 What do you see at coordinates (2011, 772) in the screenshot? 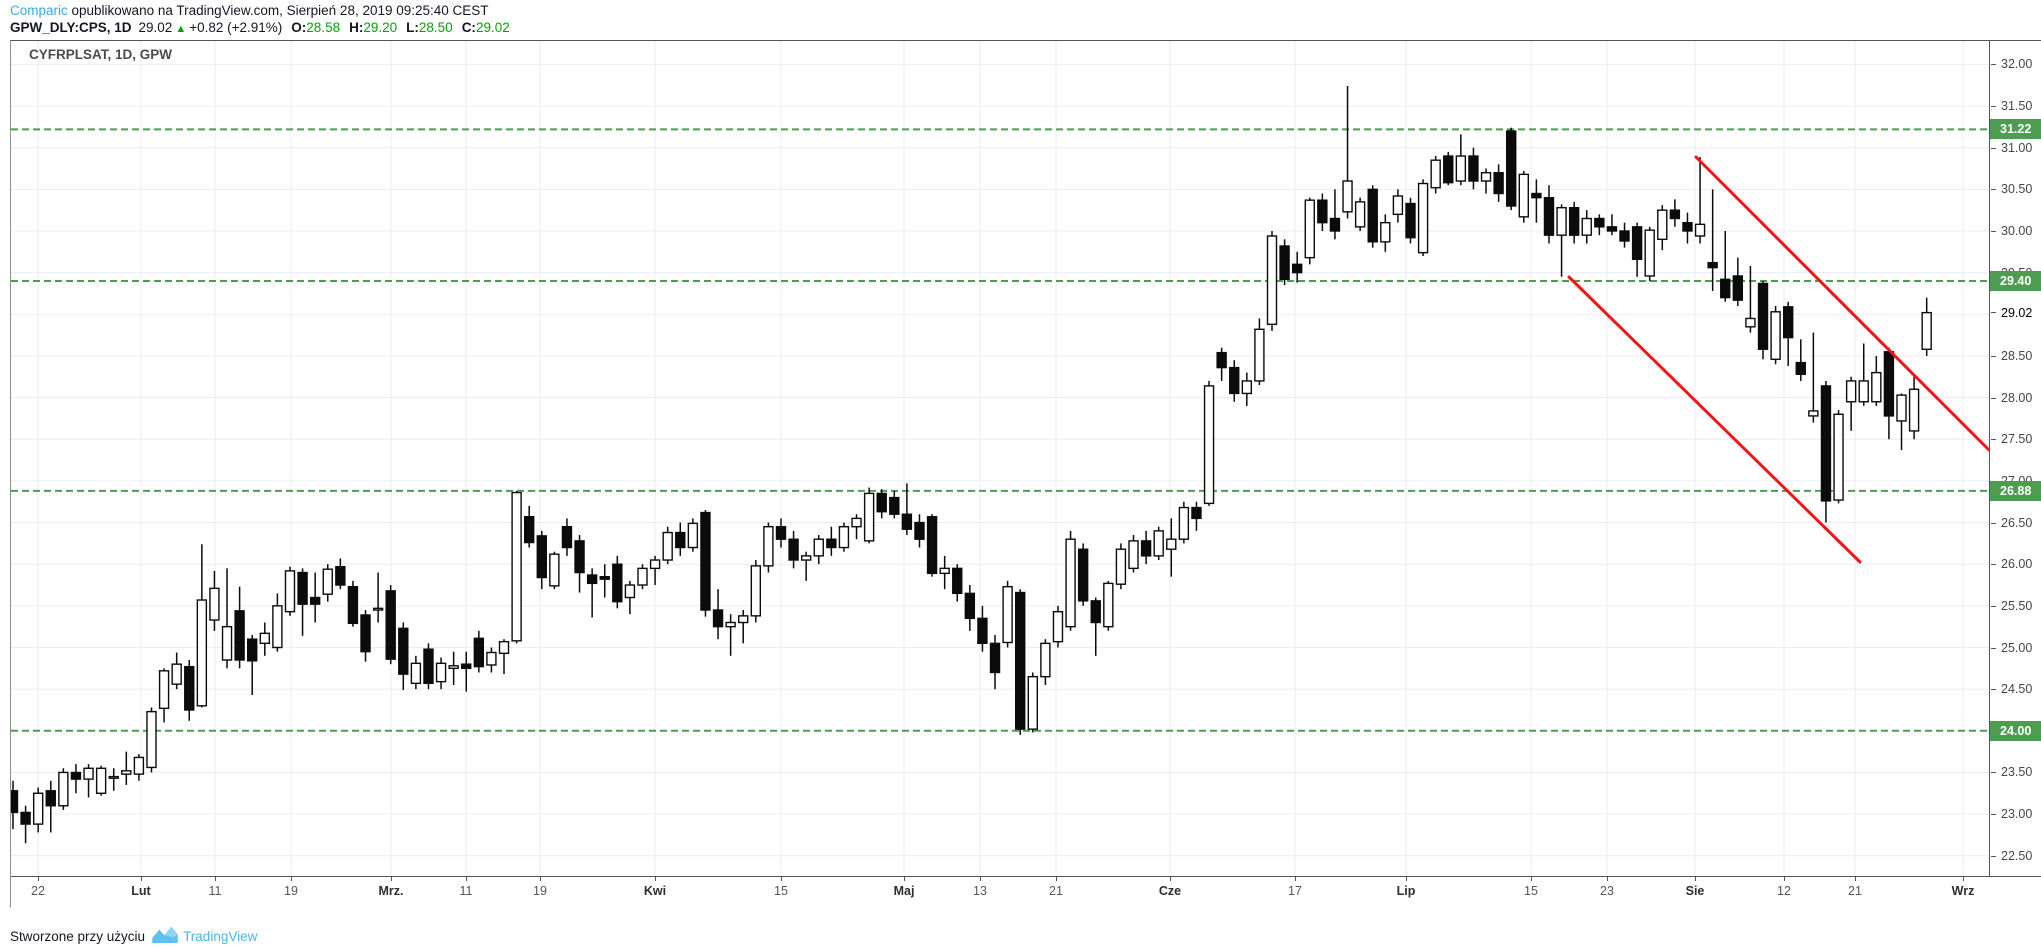
I see `price-axis-label: 23.50` at bounding box center [2011, 772].